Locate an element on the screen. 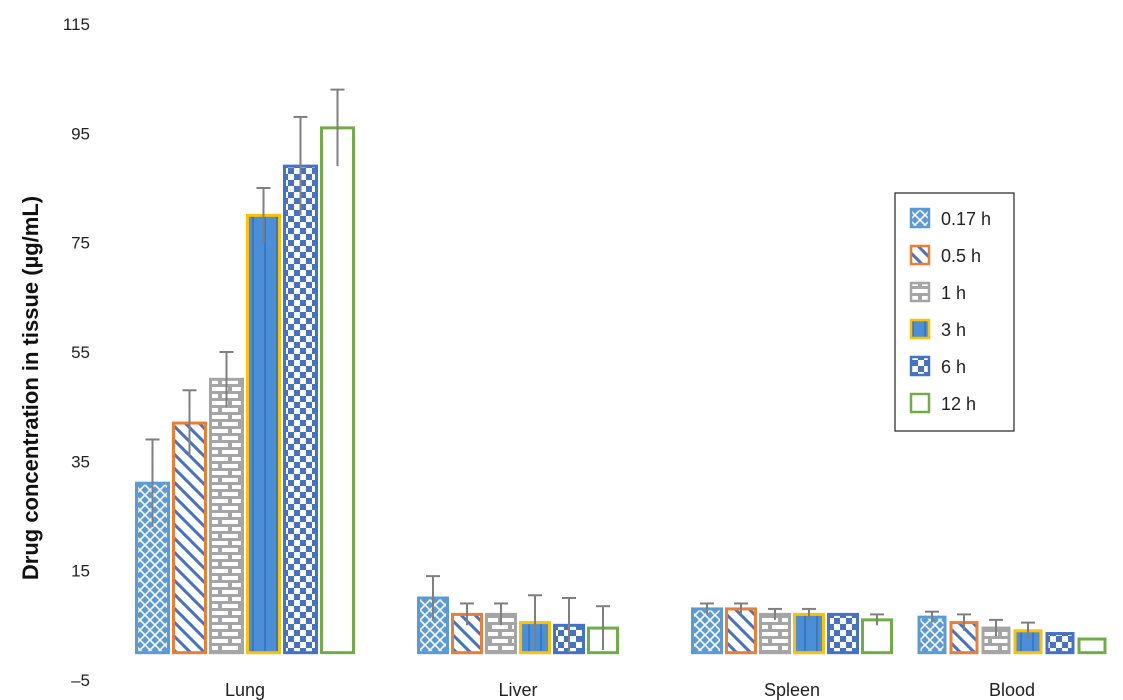 Image resolution: width=1123 pixels, height=700 pixels. x-axis: Lung Liver Spleen Blood is located at coordinates (630, 690).